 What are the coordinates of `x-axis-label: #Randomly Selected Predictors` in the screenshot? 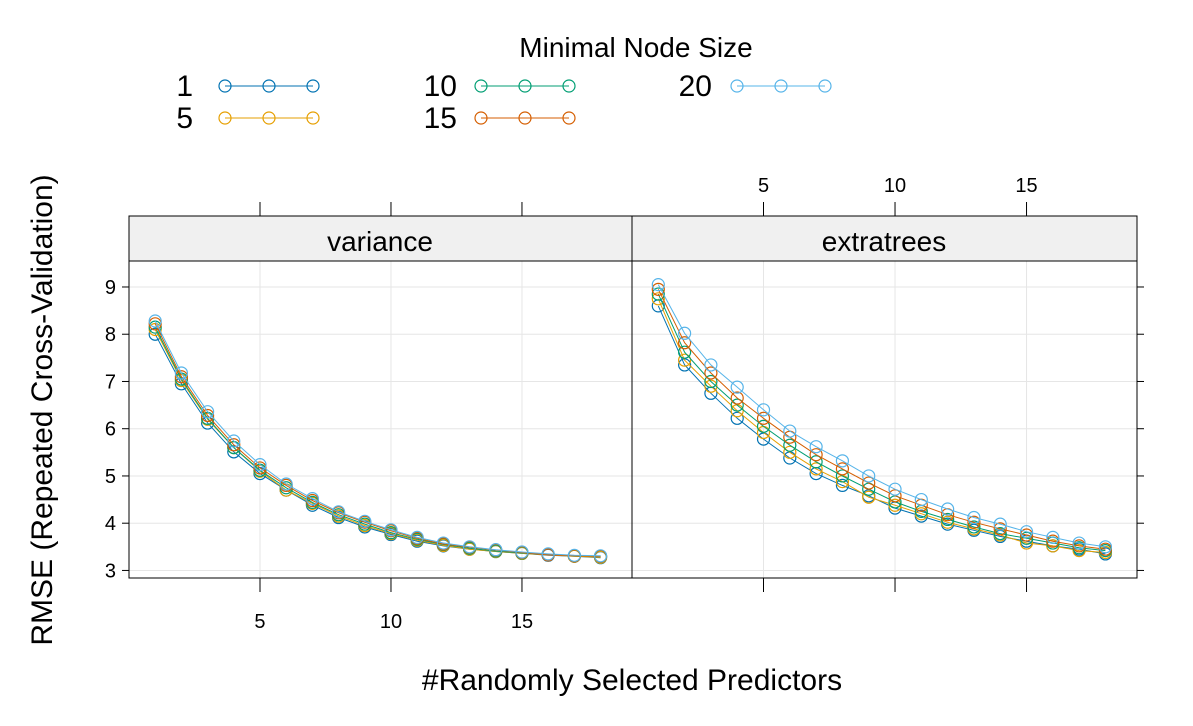 It's located at (632, 680).